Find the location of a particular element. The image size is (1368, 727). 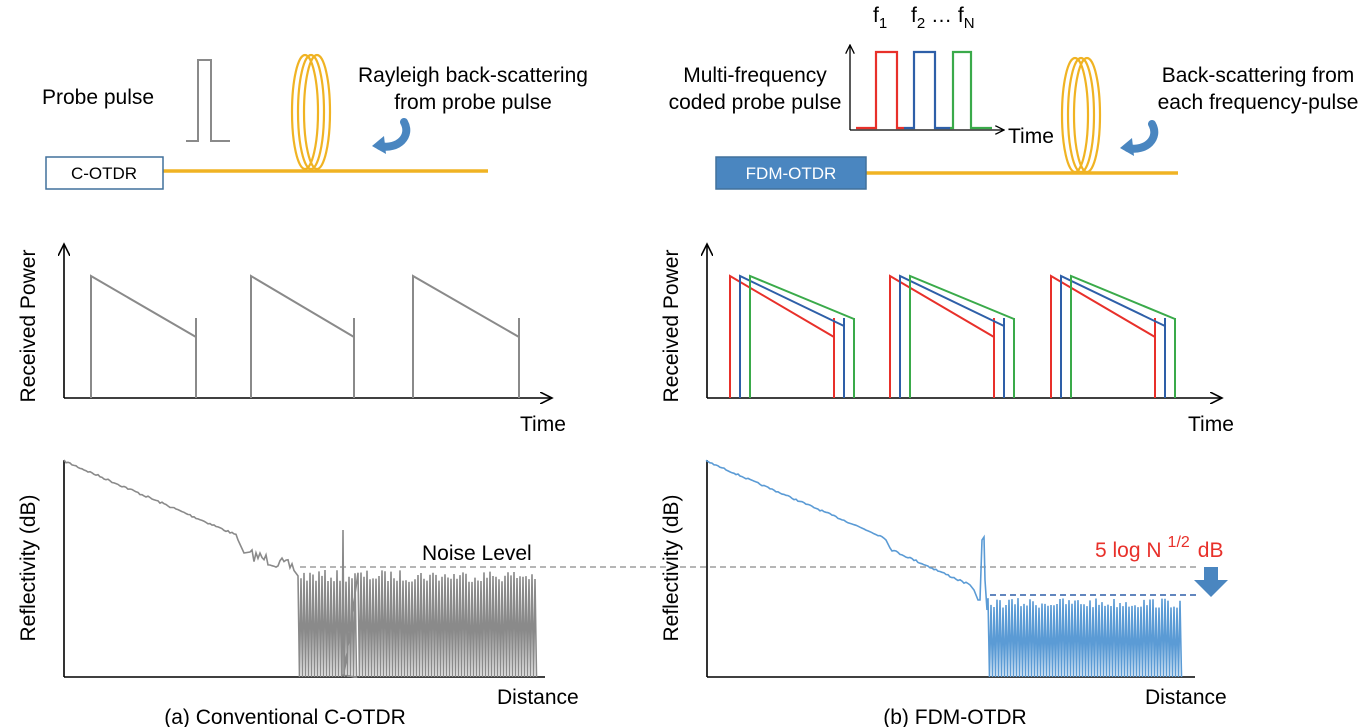

reflectivity-plot-right: Reflectivity (dB) Distance 5 log N 1/2 dB is located at coordinates (944, 584).